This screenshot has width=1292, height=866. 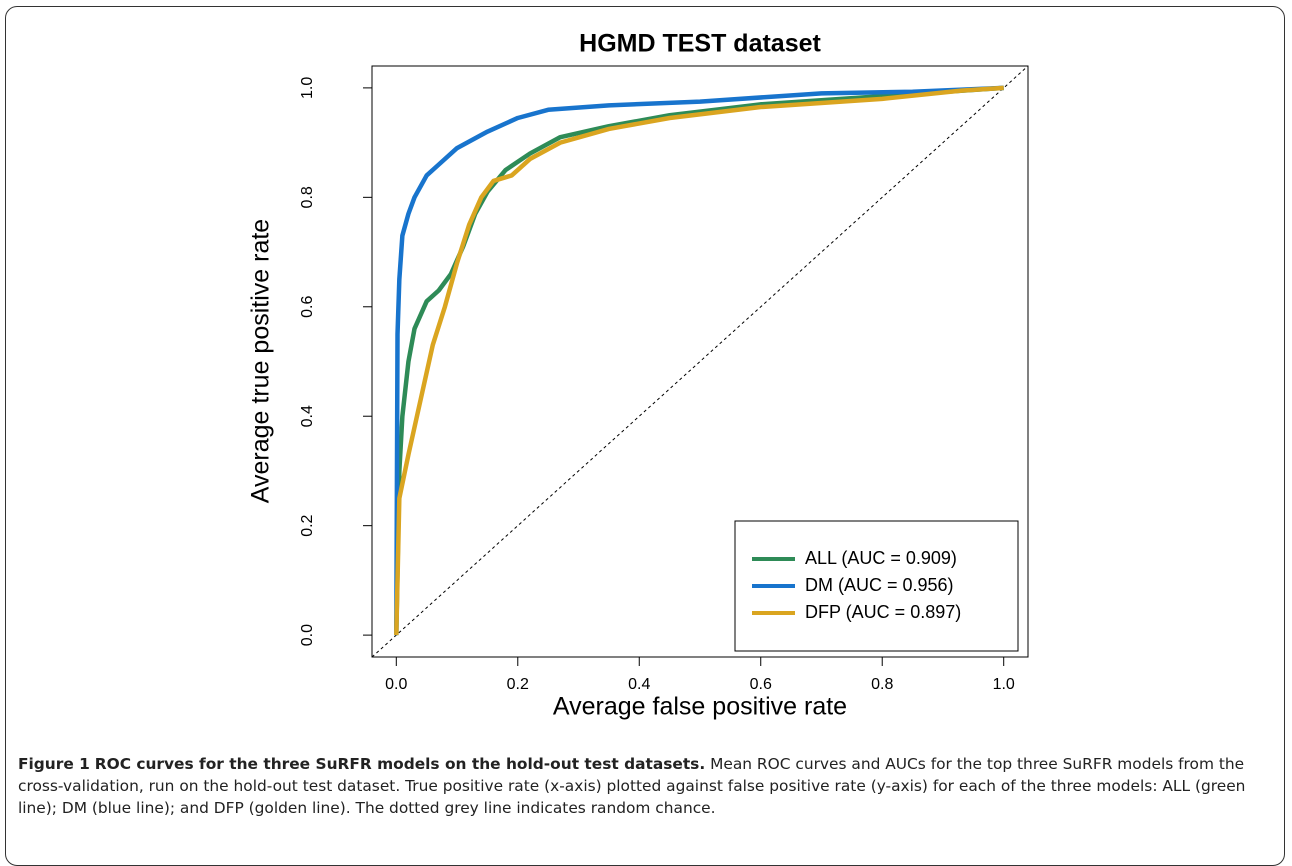 I want to click on x-tick-label: 1.0, so click(x=1004, y=684).